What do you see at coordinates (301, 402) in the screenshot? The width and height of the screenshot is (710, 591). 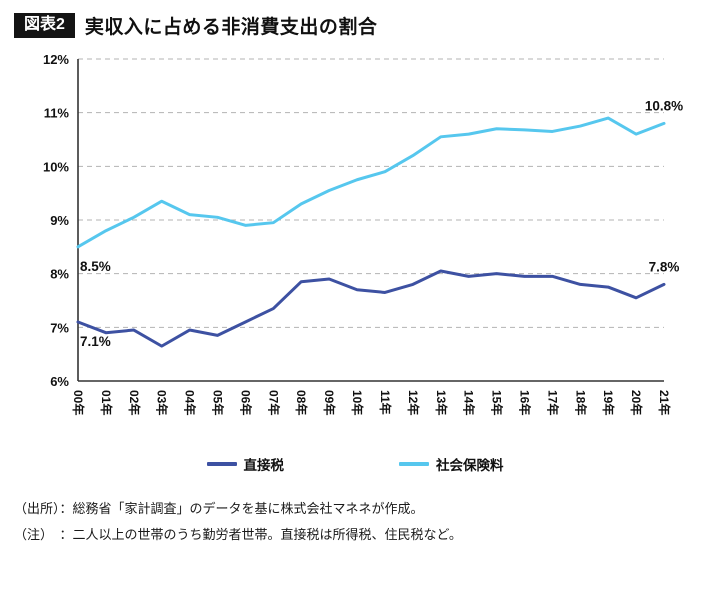 I see `x-tick-label: 08年` at bounding box center [301, 402].